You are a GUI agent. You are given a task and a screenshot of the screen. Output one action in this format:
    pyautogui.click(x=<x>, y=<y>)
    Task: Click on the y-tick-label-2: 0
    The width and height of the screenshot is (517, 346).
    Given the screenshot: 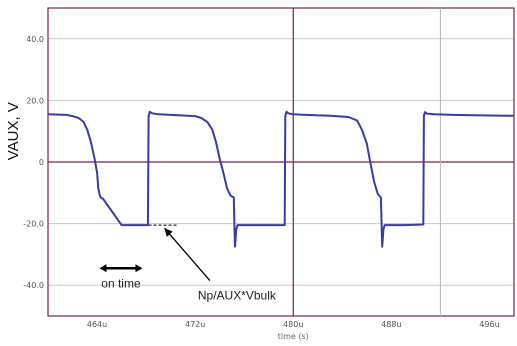 What is the action you would take?
    pyautogui.click(x=41, y=162)
    